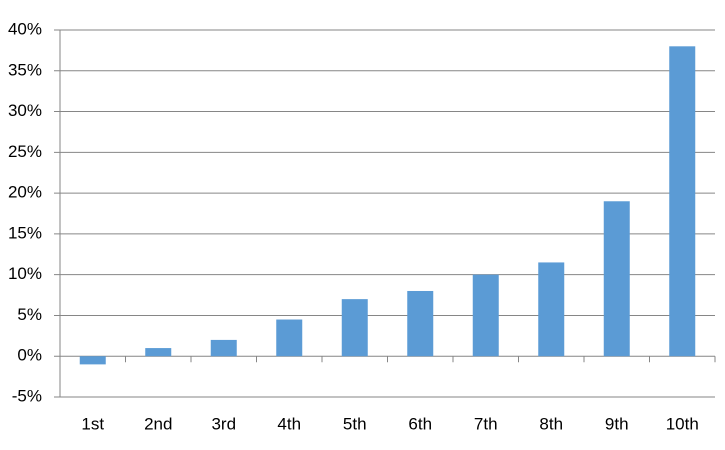 This screenshot has height=450, width=725. I want to click on y-tick-label: 15%, so click(25, 232).